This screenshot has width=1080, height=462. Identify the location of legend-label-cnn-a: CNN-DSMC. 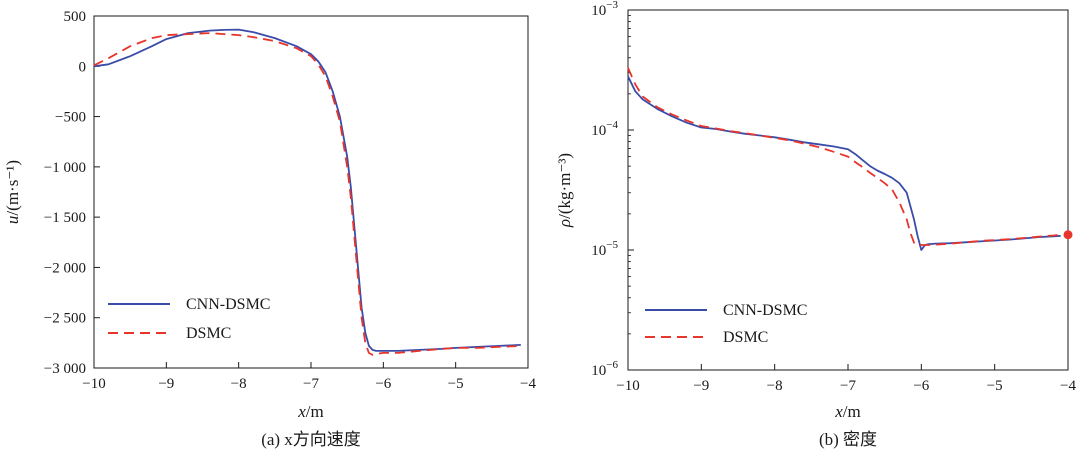
(228, 304).